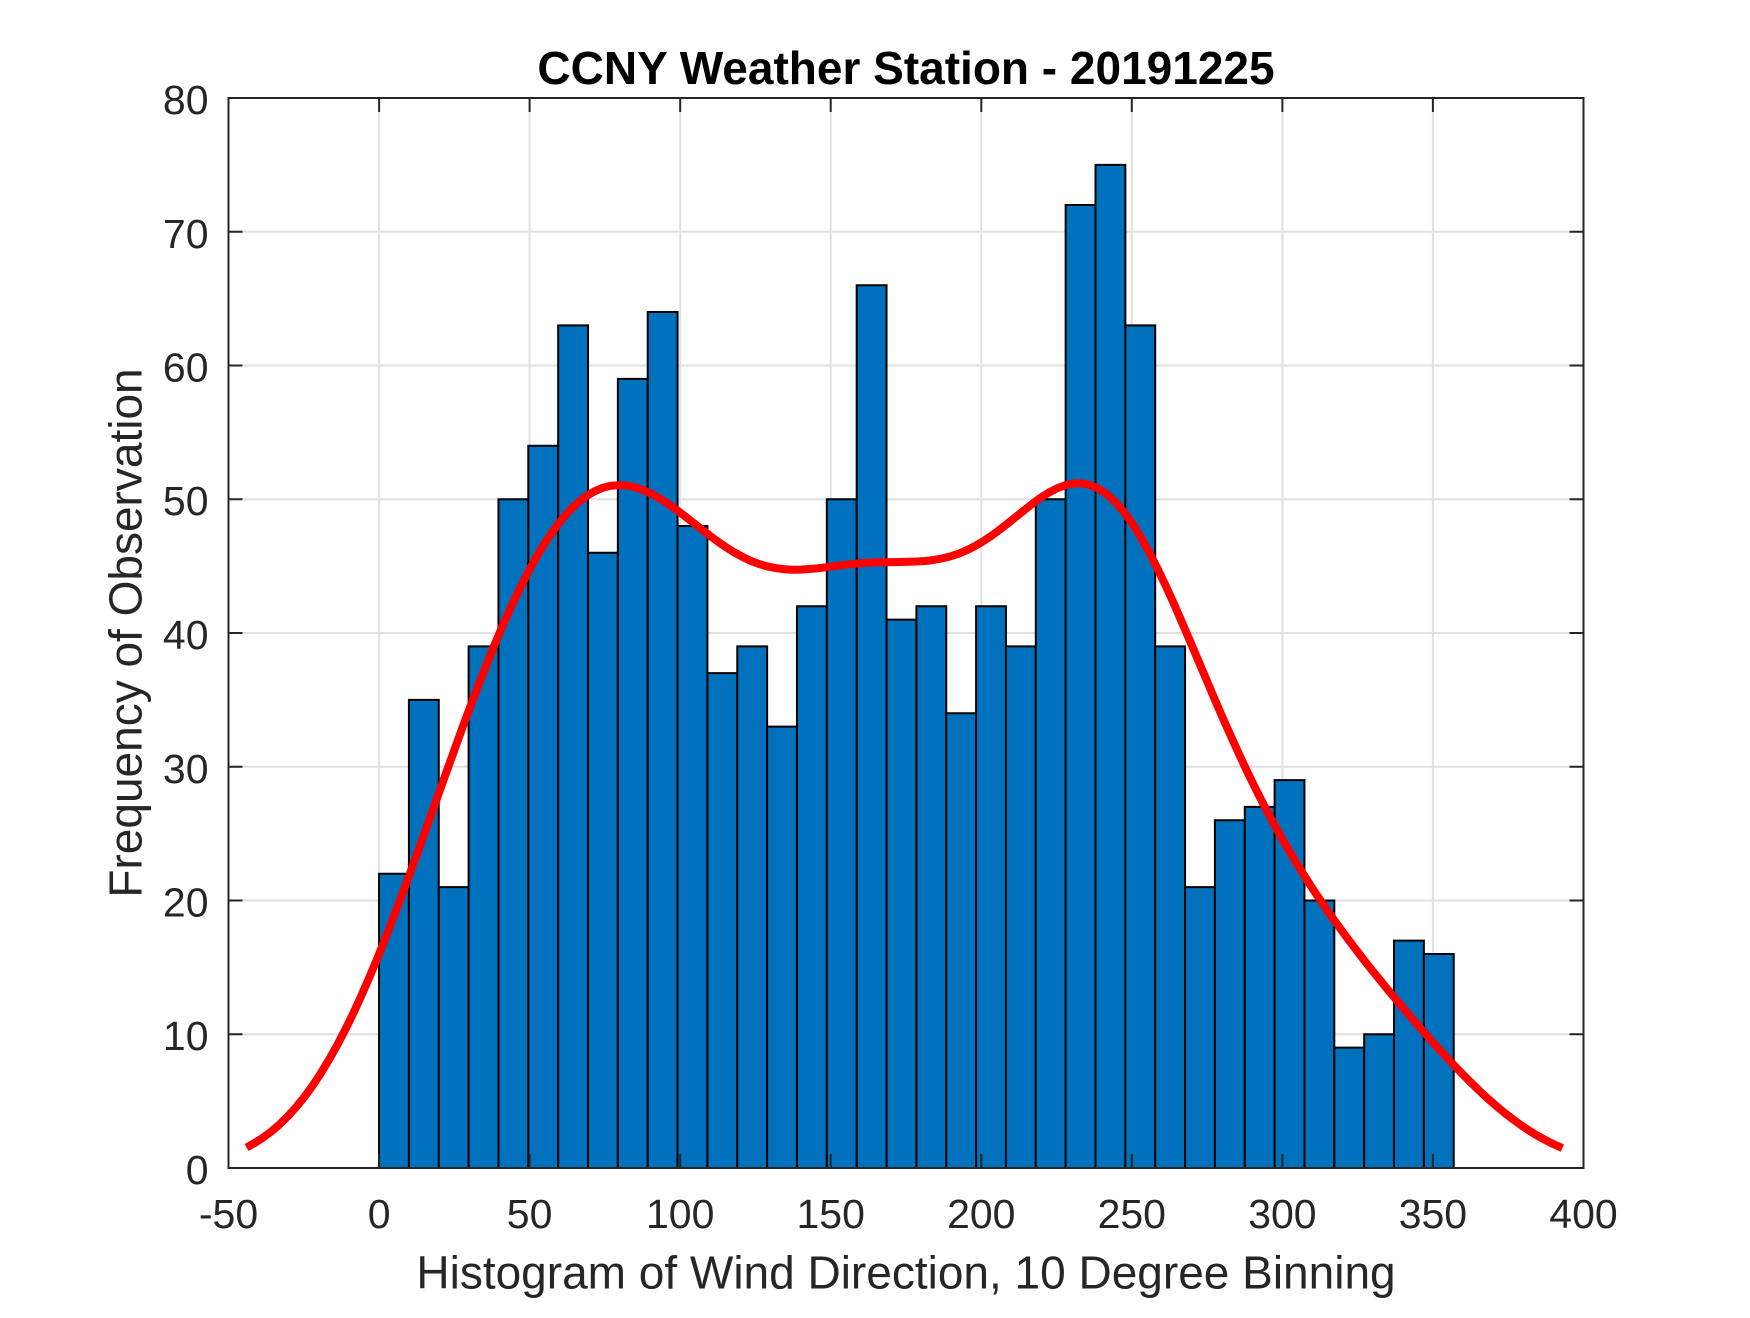  Describe the element at coordinates (830, 1214) in the screenshot. I see `svg-text: 150` at that location.